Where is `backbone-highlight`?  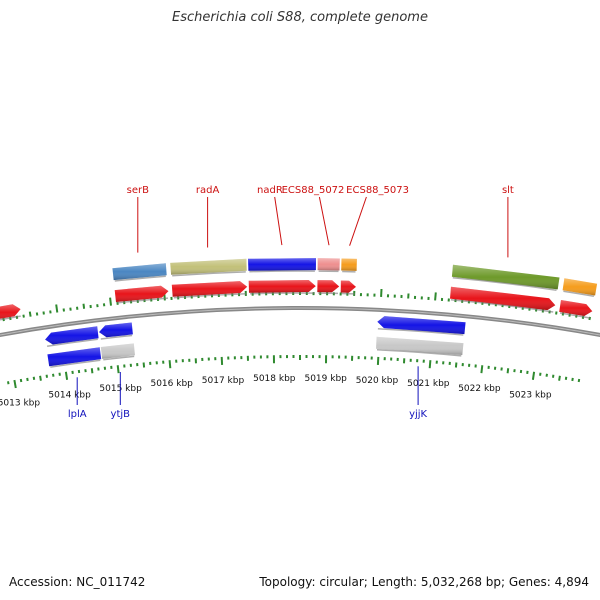
backbone-highlight is located at coordinates (300, 321).